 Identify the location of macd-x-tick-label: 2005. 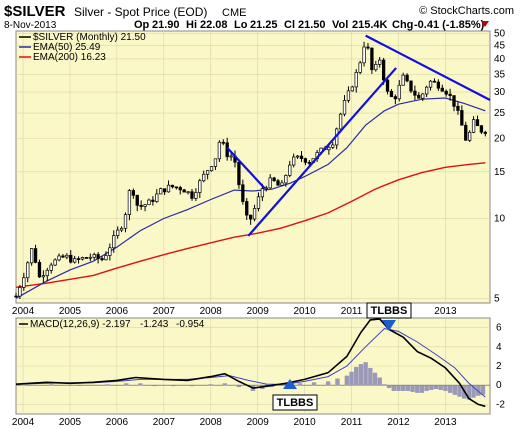
(70, 422).